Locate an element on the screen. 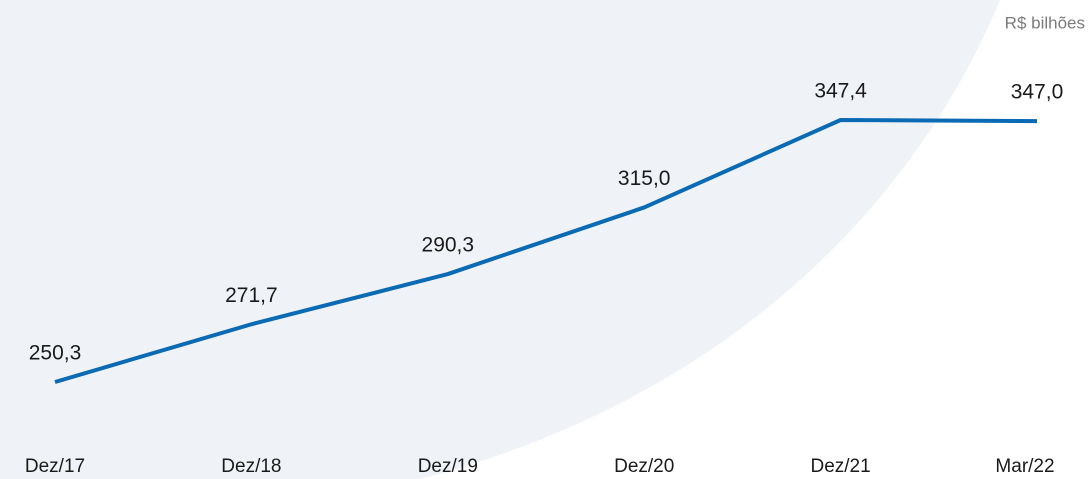 This screenshot has height=479, width=1089. x-tick-label: Mar/22 is located at coordinates (1024, 466).